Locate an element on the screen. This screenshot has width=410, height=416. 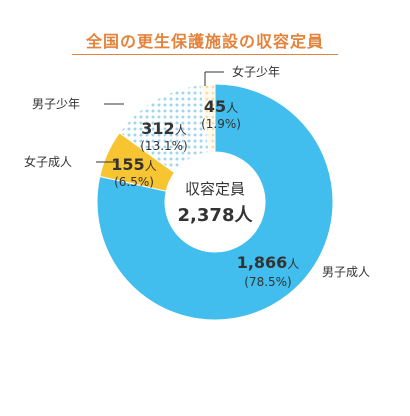
title-underline is located at coordinates (205, 54).